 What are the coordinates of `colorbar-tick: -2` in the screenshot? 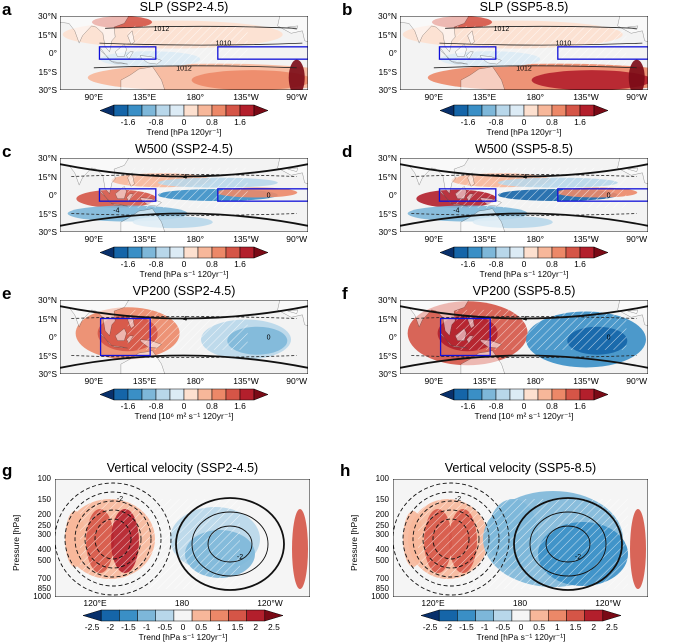 It's located at (110, 627).